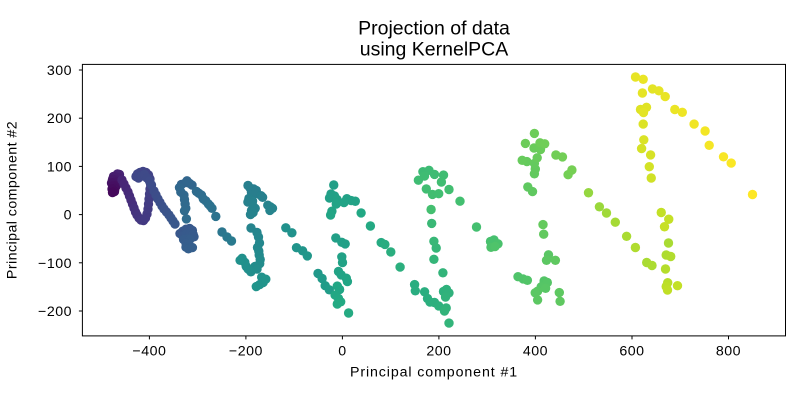 Image resolution: width=800 pixels, height=405 pixels. What do you see at coordinates (434, 50) in the screenshot?
I see `svg-text: using KernelPCA` at bounding box center [434, 50].